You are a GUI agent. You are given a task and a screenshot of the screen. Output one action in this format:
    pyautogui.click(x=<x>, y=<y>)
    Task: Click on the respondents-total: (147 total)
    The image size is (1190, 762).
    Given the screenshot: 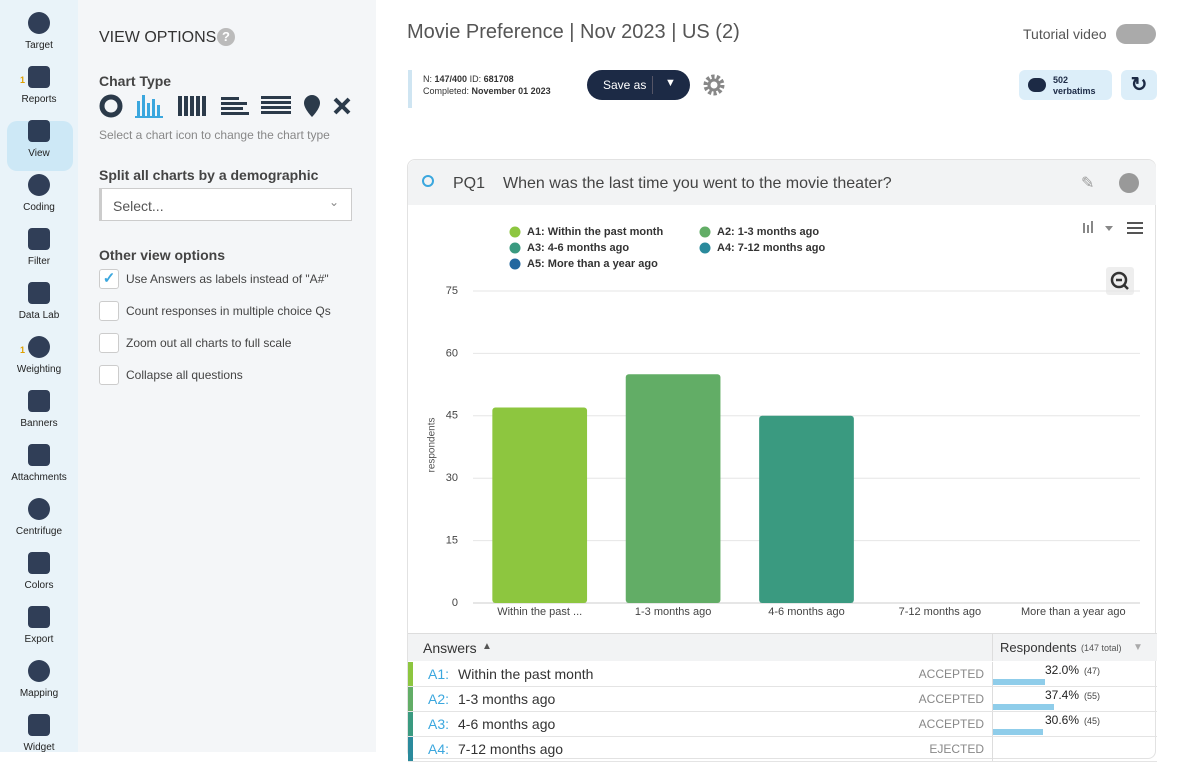 What is the action you would take?
    pyautogui.click(x=1101, y=648)
    